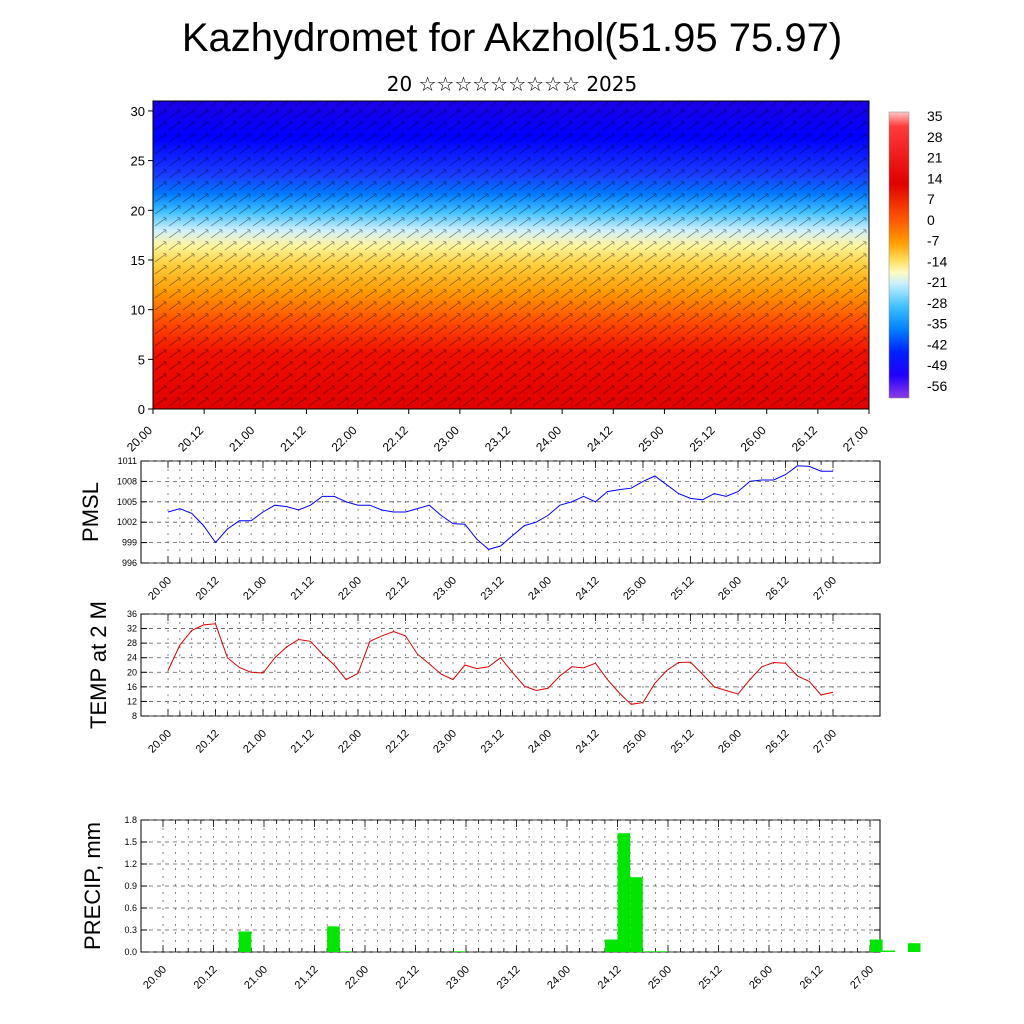  I want to click on y-tick-label: 1008, so click(127, 481).